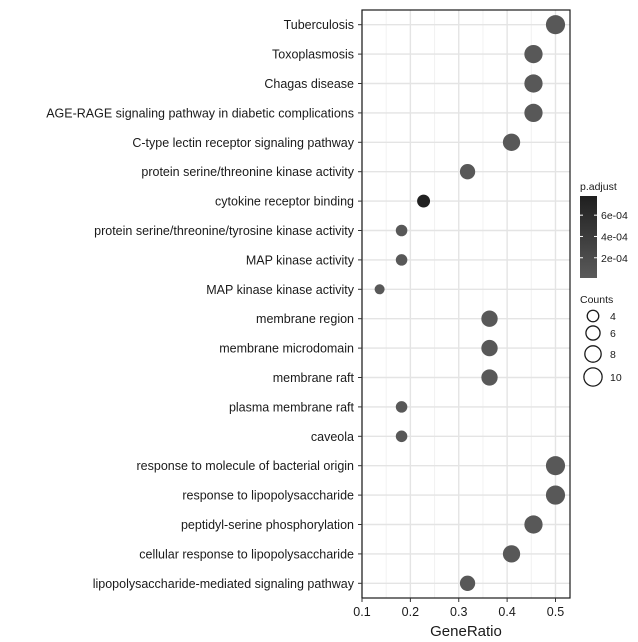 The width and height of the screenshot is (638, 642). Describe the element at coordinates (616, 378) in the screenshot. I see `legend-size-label: 10` at that location.